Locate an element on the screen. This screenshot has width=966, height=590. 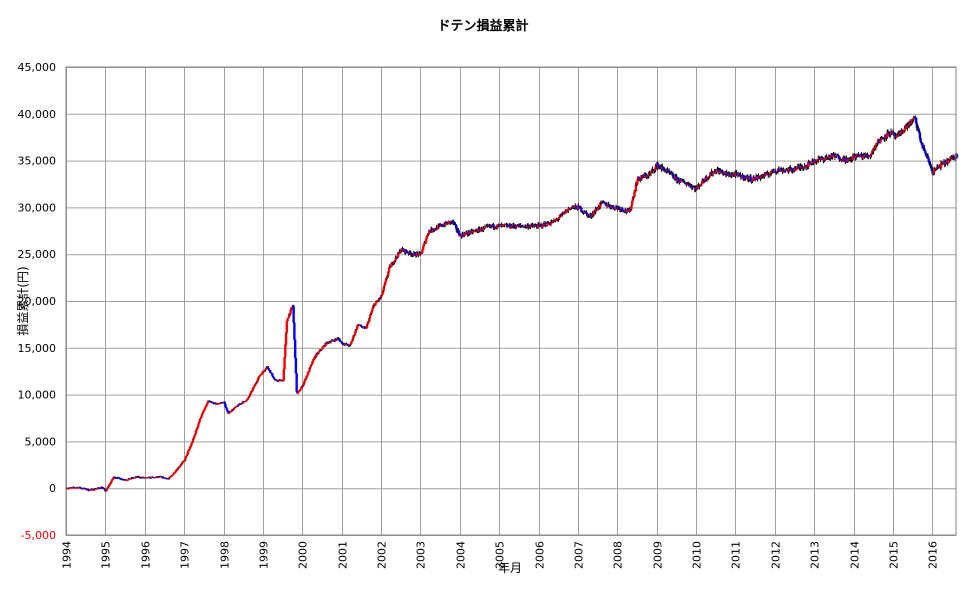
y-tick-label: 25,000 is located at coordinates (37, 254).